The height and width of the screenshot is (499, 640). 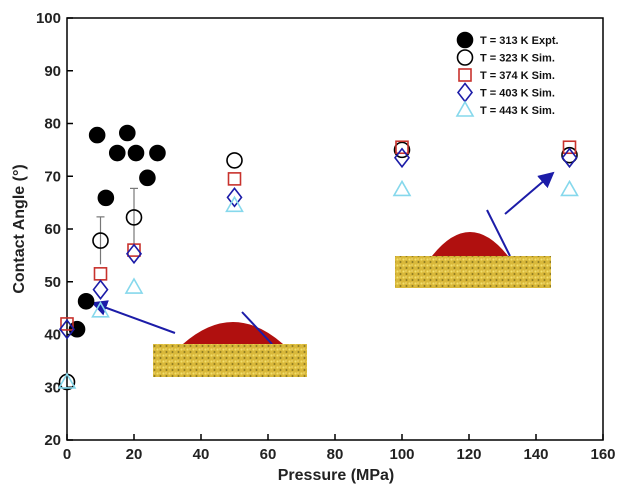 I want to click on legend-label: T = 323 K Sim., so click(x=517, y=59).